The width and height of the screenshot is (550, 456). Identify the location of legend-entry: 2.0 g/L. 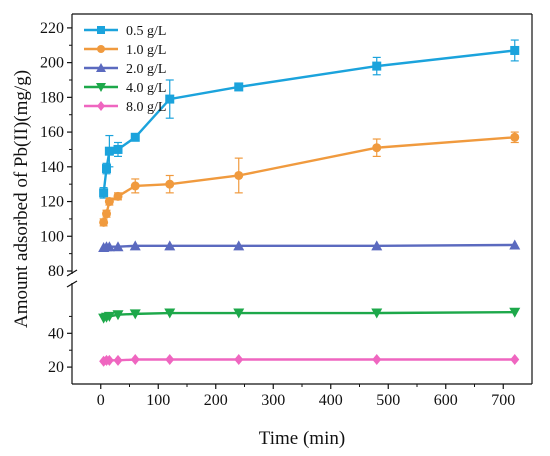
(125, 69).